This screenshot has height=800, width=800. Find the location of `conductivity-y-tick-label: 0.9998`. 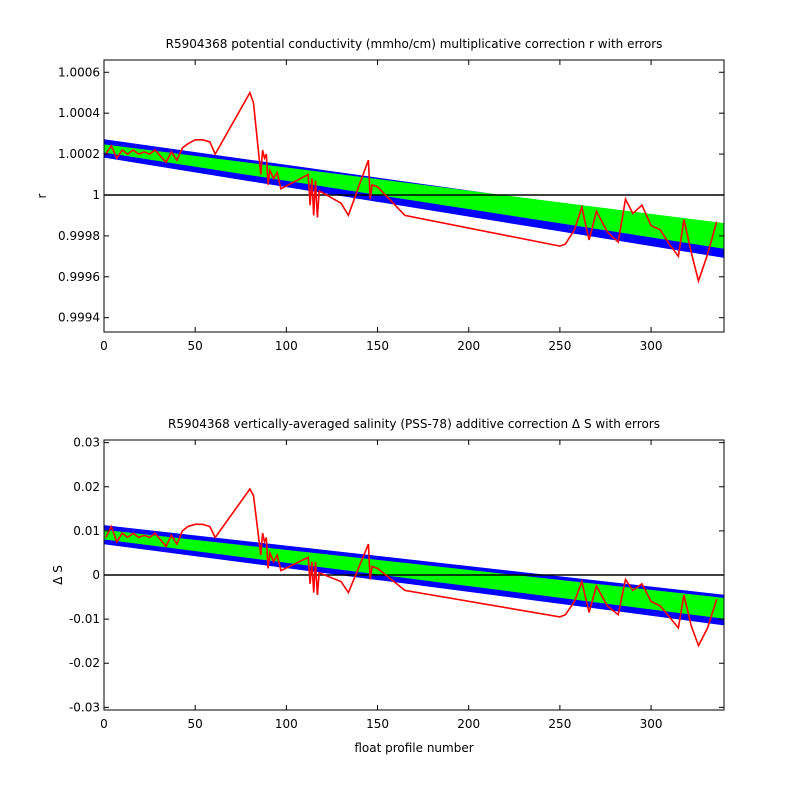

conductivity-y-tick-label: 0.9998 is located at coordinates (79, 236).